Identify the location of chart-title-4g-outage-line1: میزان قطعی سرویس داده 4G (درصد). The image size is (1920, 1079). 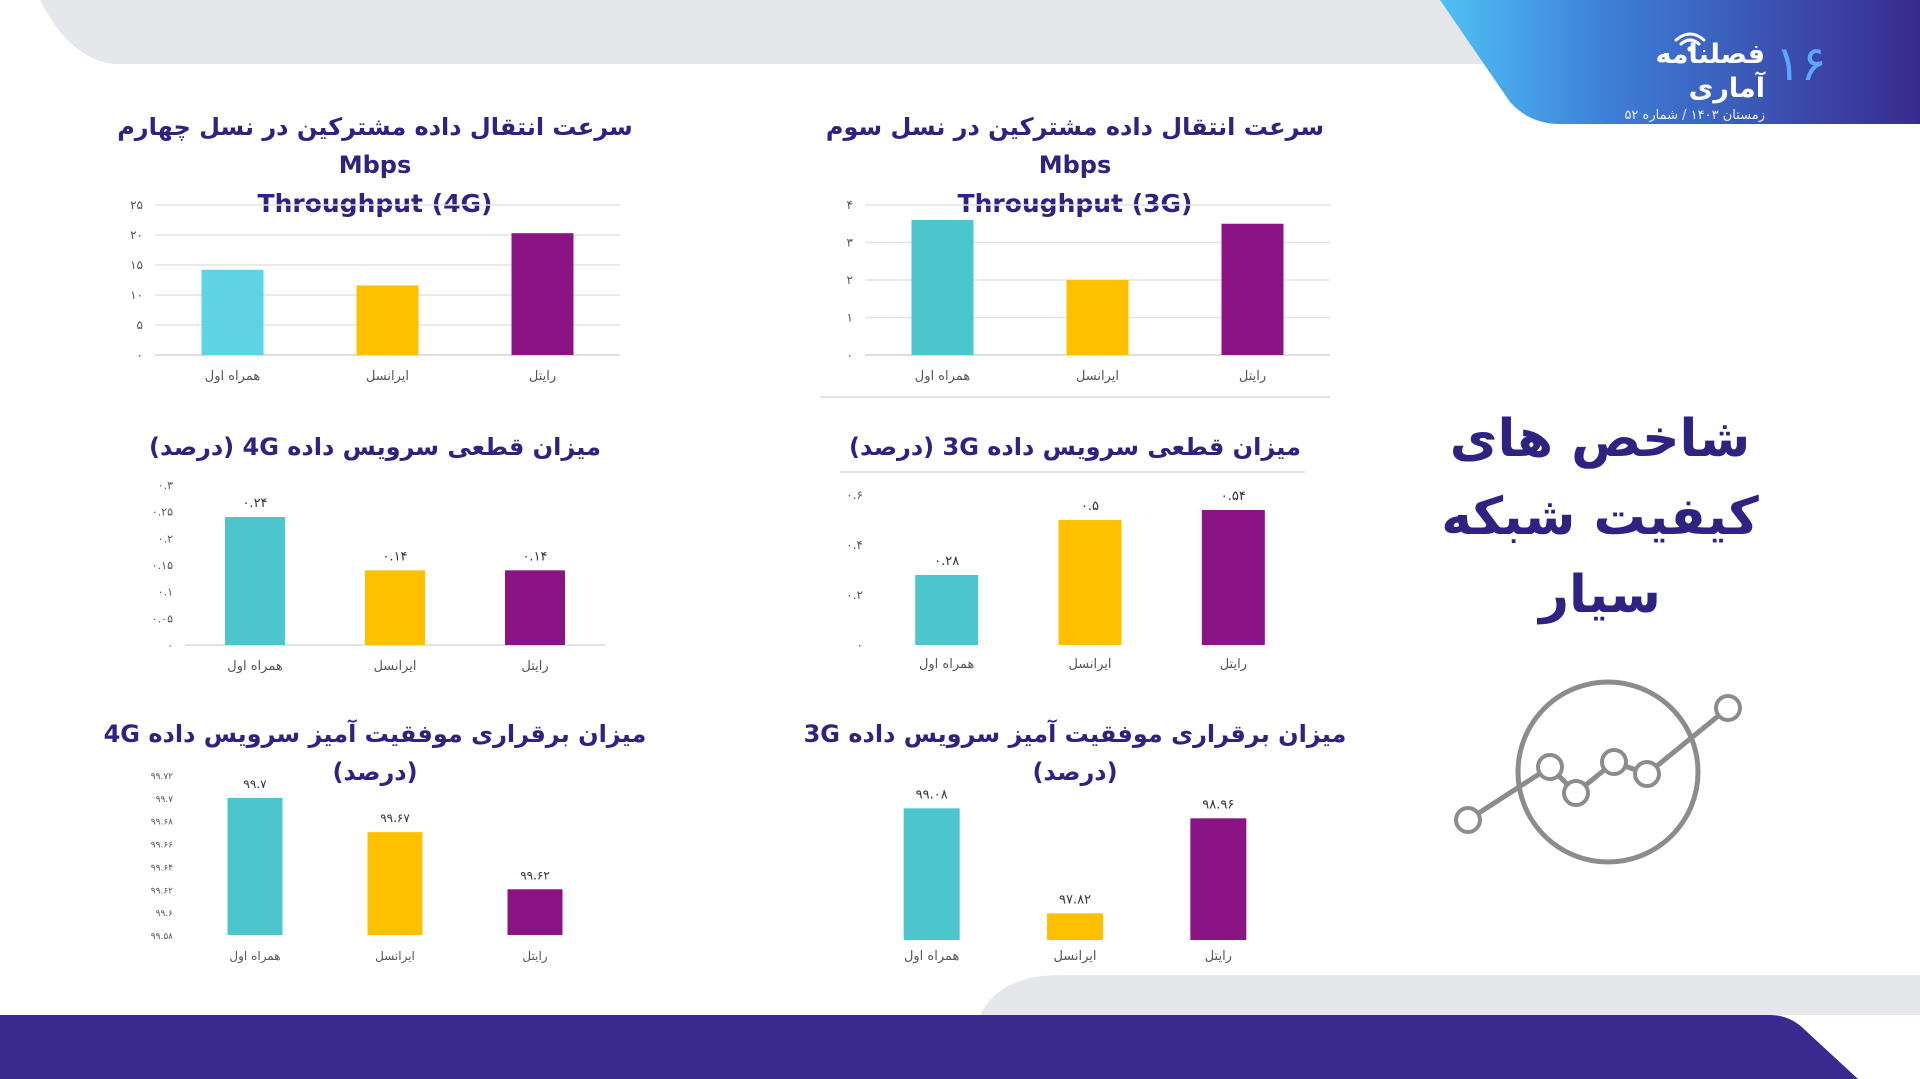
(375, 447).